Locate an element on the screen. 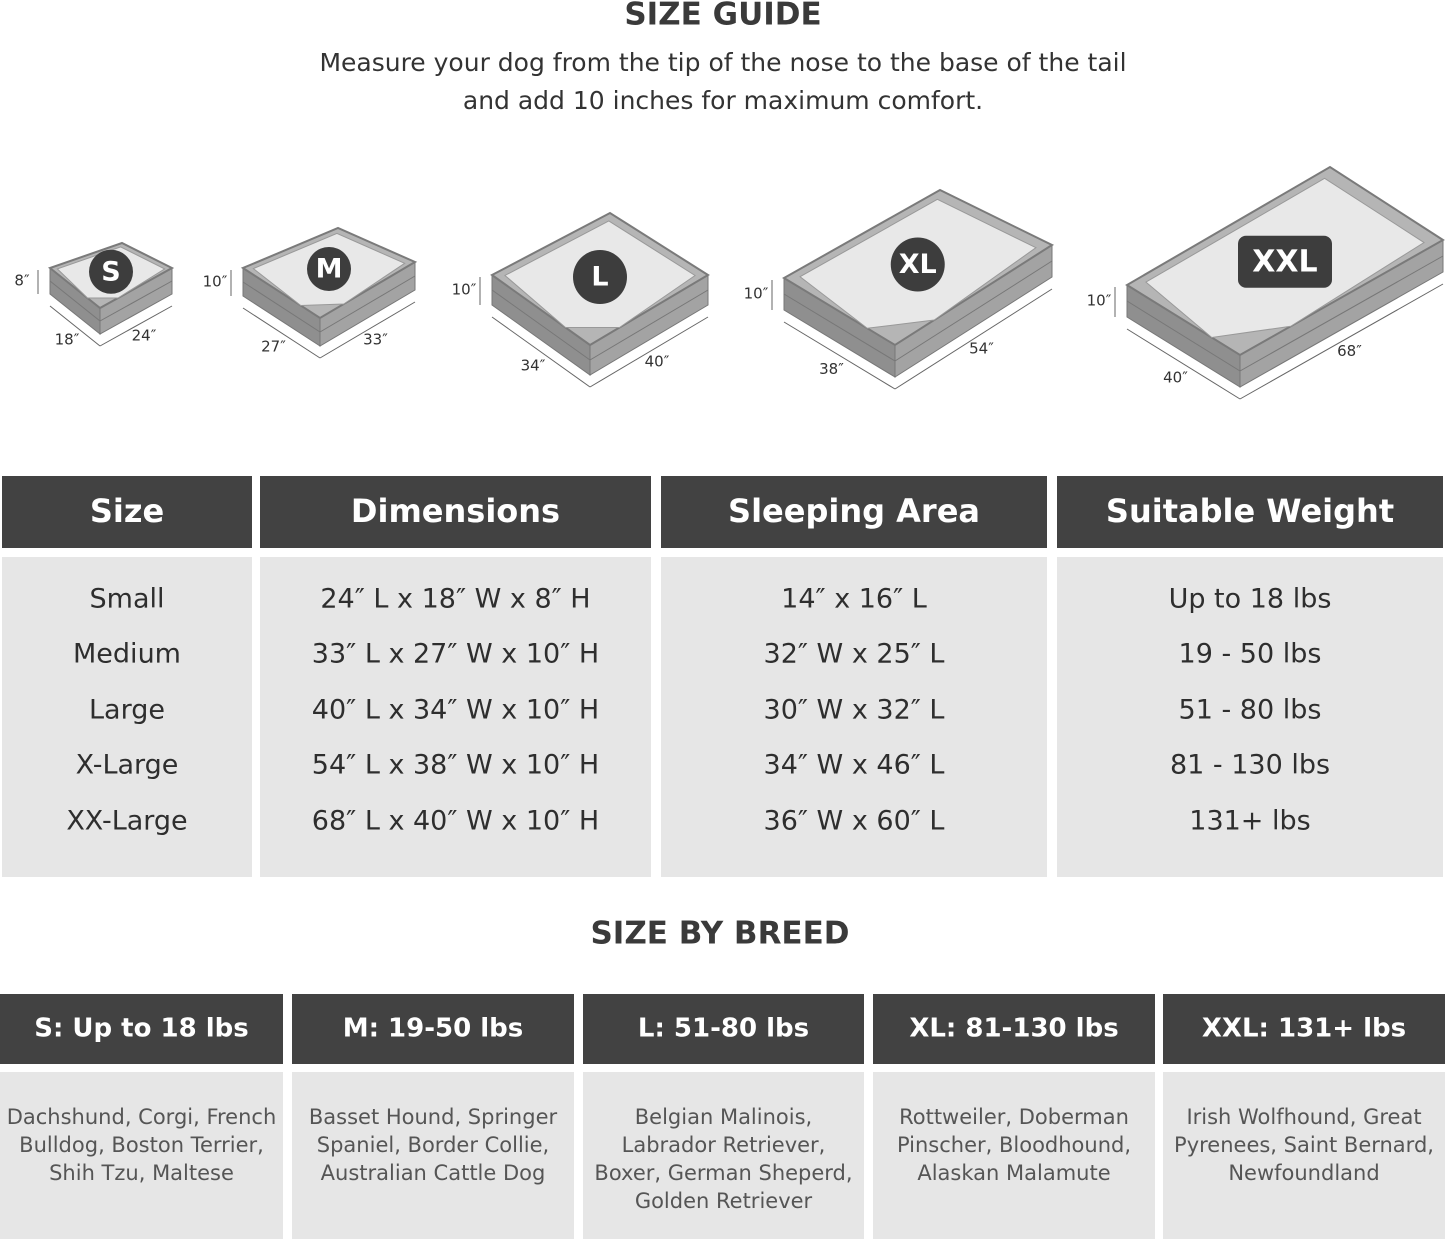 Image resolution: width=1445 pixels, height=1239 pixels. breed-list: Spaniel, Border Collie, is located at coordinates (433, 1145).